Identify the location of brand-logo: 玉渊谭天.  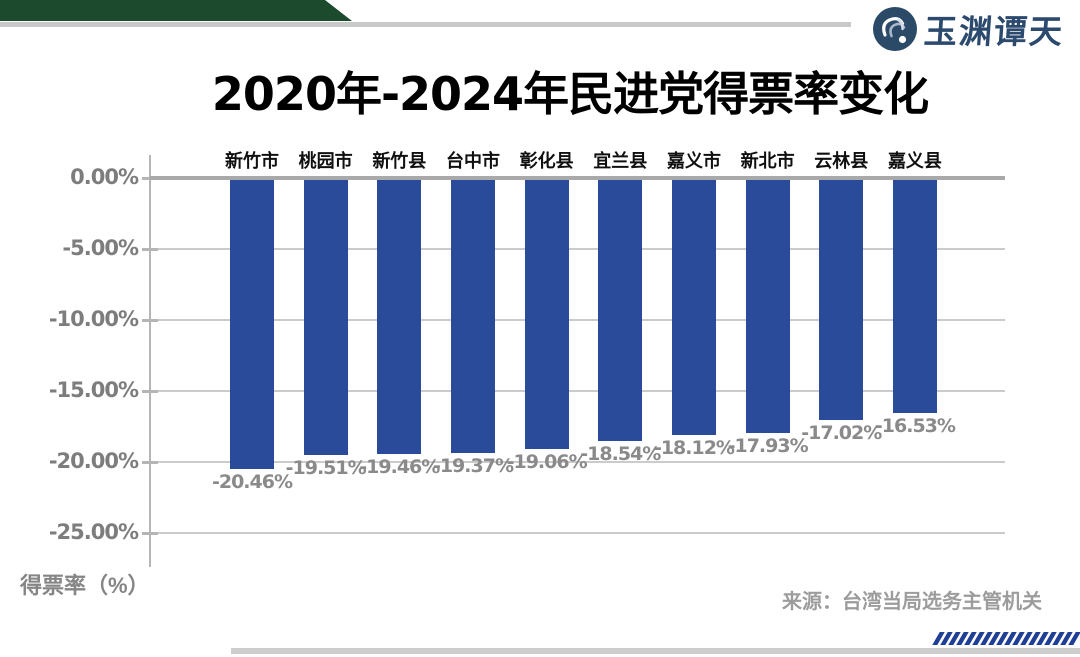
(968, 31).